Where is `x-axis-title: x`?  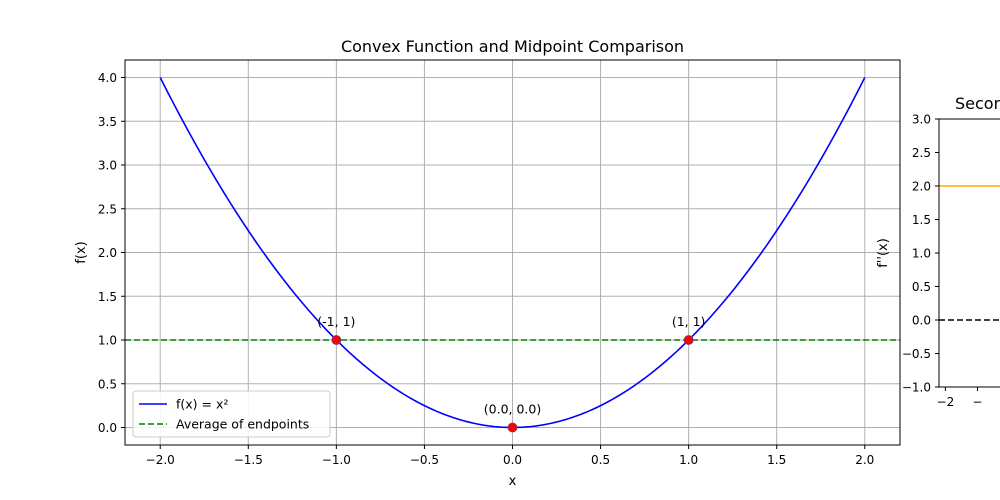 x-axis-title: x is located at coordinates (513, 481).